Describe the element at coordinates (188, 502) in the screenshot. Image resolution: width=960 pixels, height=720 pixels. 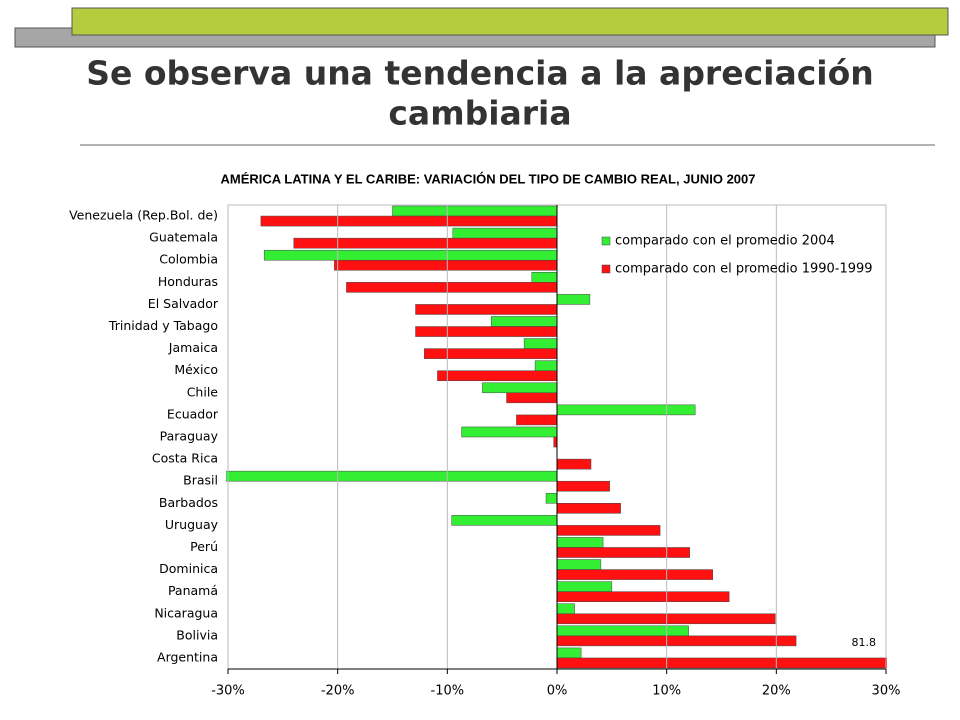
I see `category-label: Barbados` at that location.